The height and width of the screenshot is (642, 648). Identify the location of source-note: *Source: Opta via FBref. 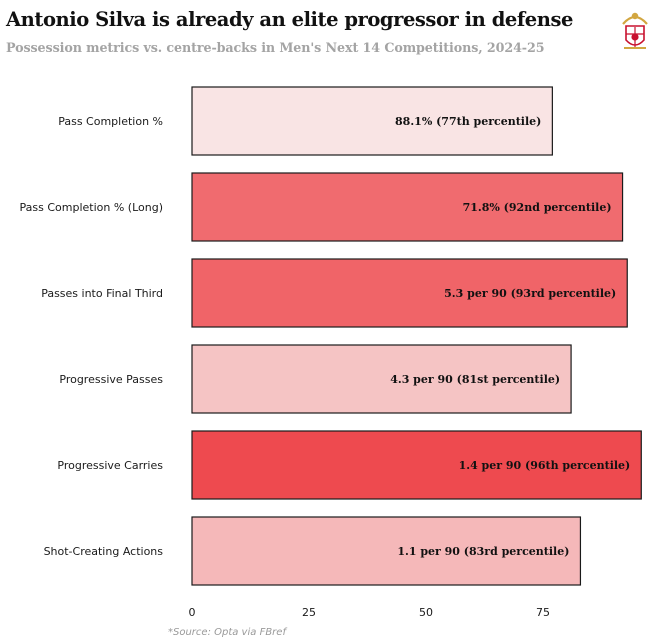
(227, 632).